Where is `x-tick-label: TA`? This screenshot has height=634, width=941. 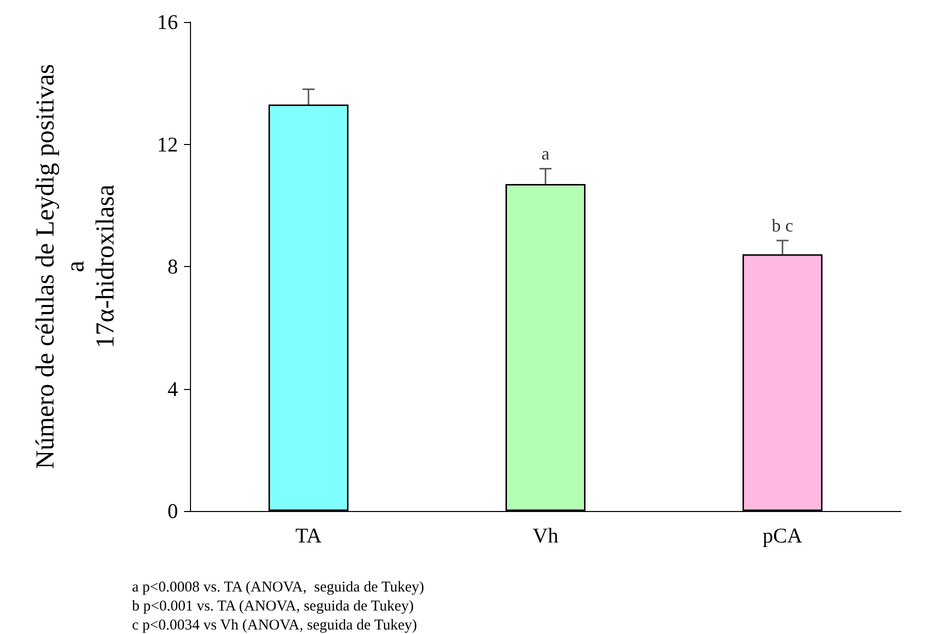 x-tick-label: TA is located at coordinates (308, 536).